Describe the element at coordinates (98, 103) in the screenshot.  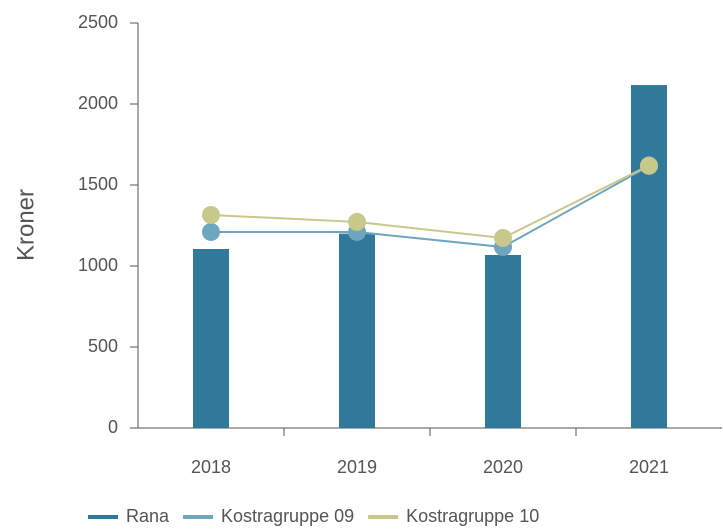
I see `y-tick-label: 2000` at that location.